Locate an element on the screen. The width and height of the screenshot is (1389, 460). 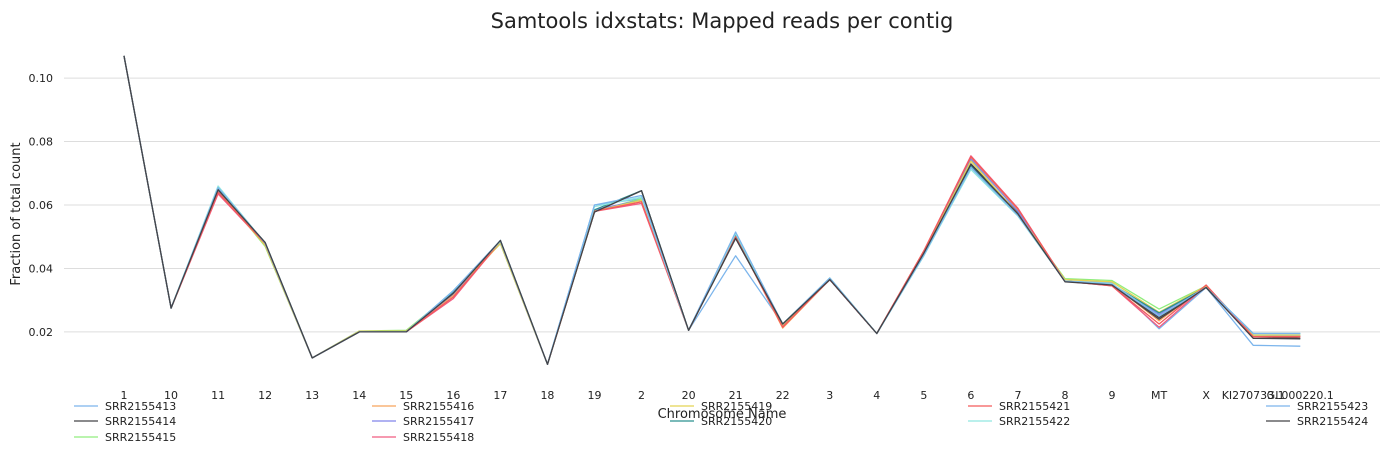
legend-item: SRR2155424 is located at coordinates (1317, 421).